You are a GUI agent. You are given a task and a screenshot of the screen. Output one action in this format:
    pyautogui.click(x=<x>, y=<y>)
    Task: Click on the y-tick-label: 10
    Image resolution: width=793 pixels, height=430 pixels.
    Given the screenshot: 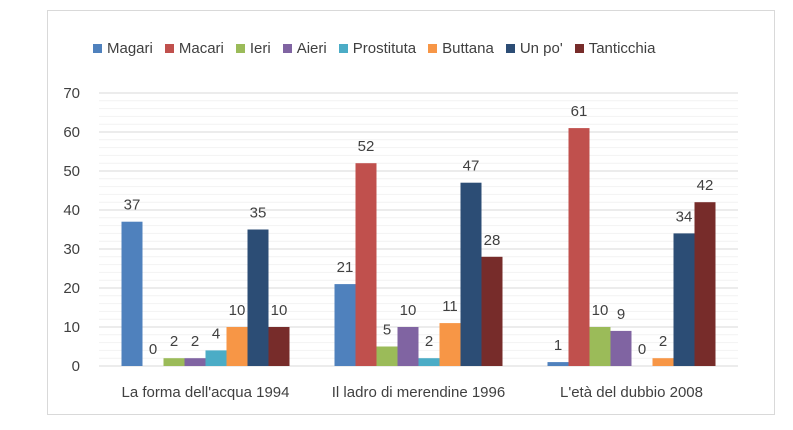 What is the action you would take?
    pyautogui.click(x=71, y=327)
    